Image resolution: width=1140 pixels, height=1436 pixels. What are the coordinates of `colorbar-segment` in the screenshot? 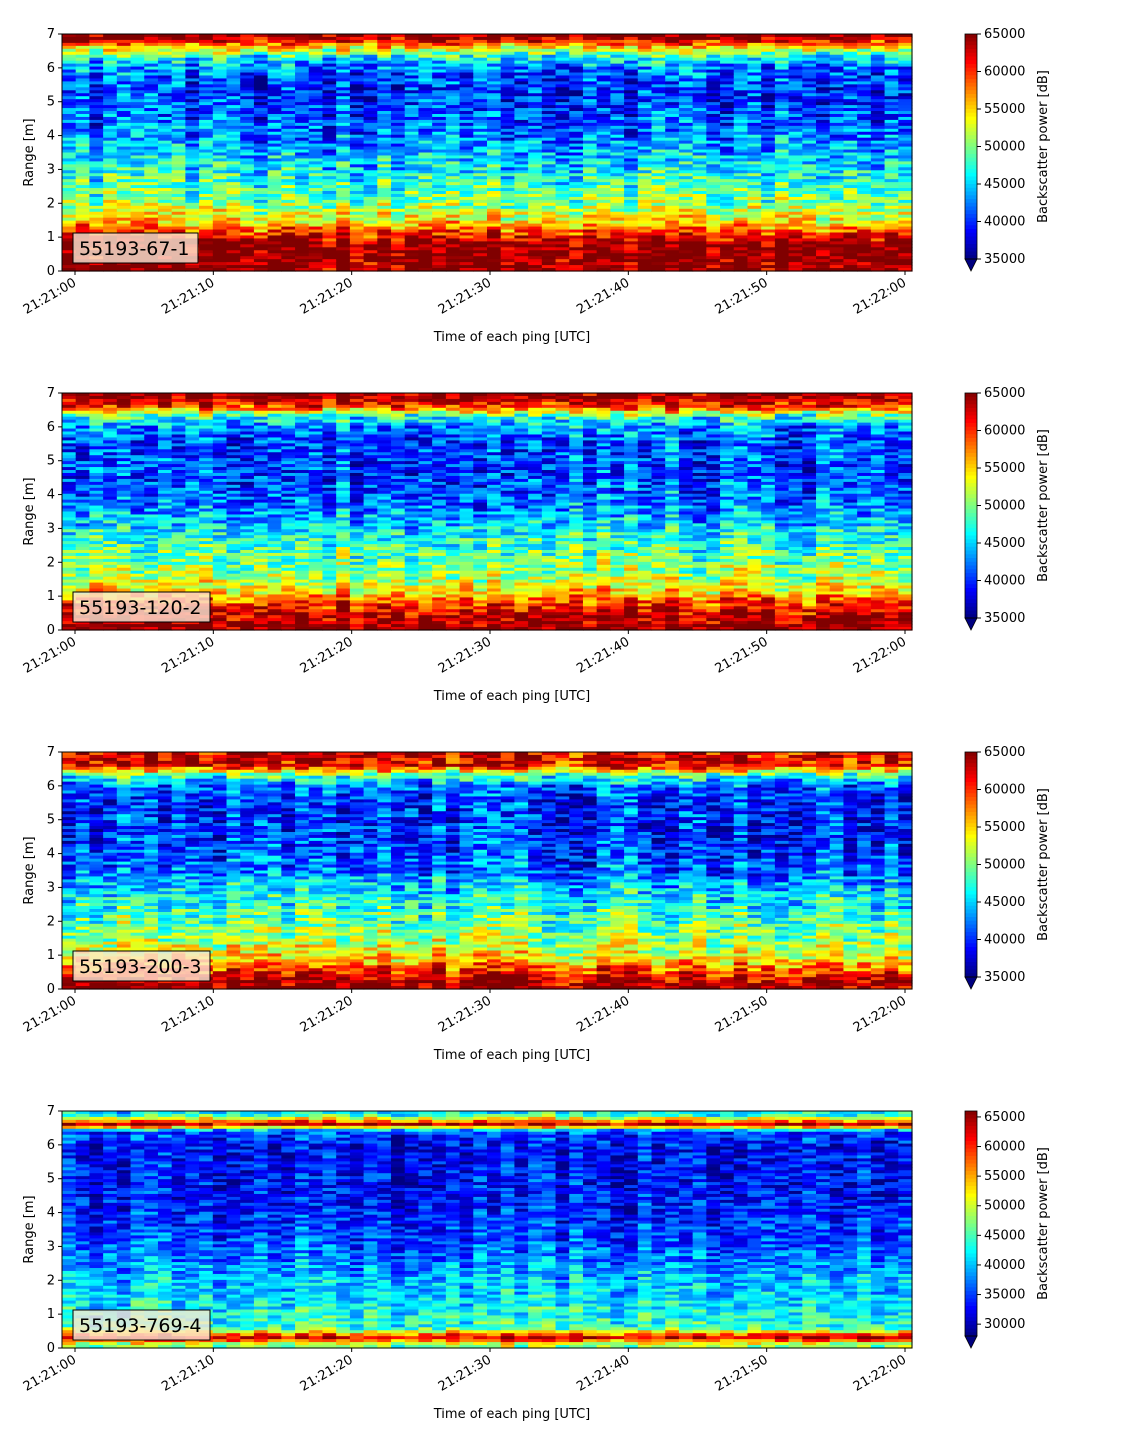 It's located at (971, 36).